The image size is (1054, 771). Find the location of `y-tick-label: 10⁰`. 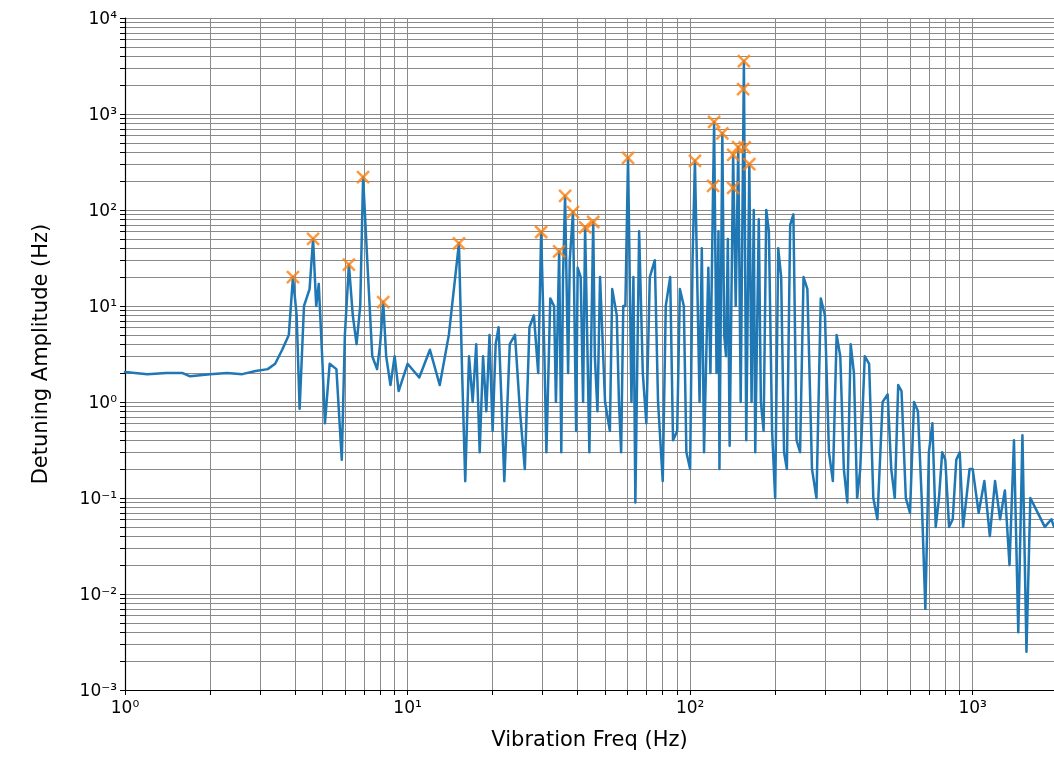

y-tick-label: 10⁰ is located at coordinates (103, 402).